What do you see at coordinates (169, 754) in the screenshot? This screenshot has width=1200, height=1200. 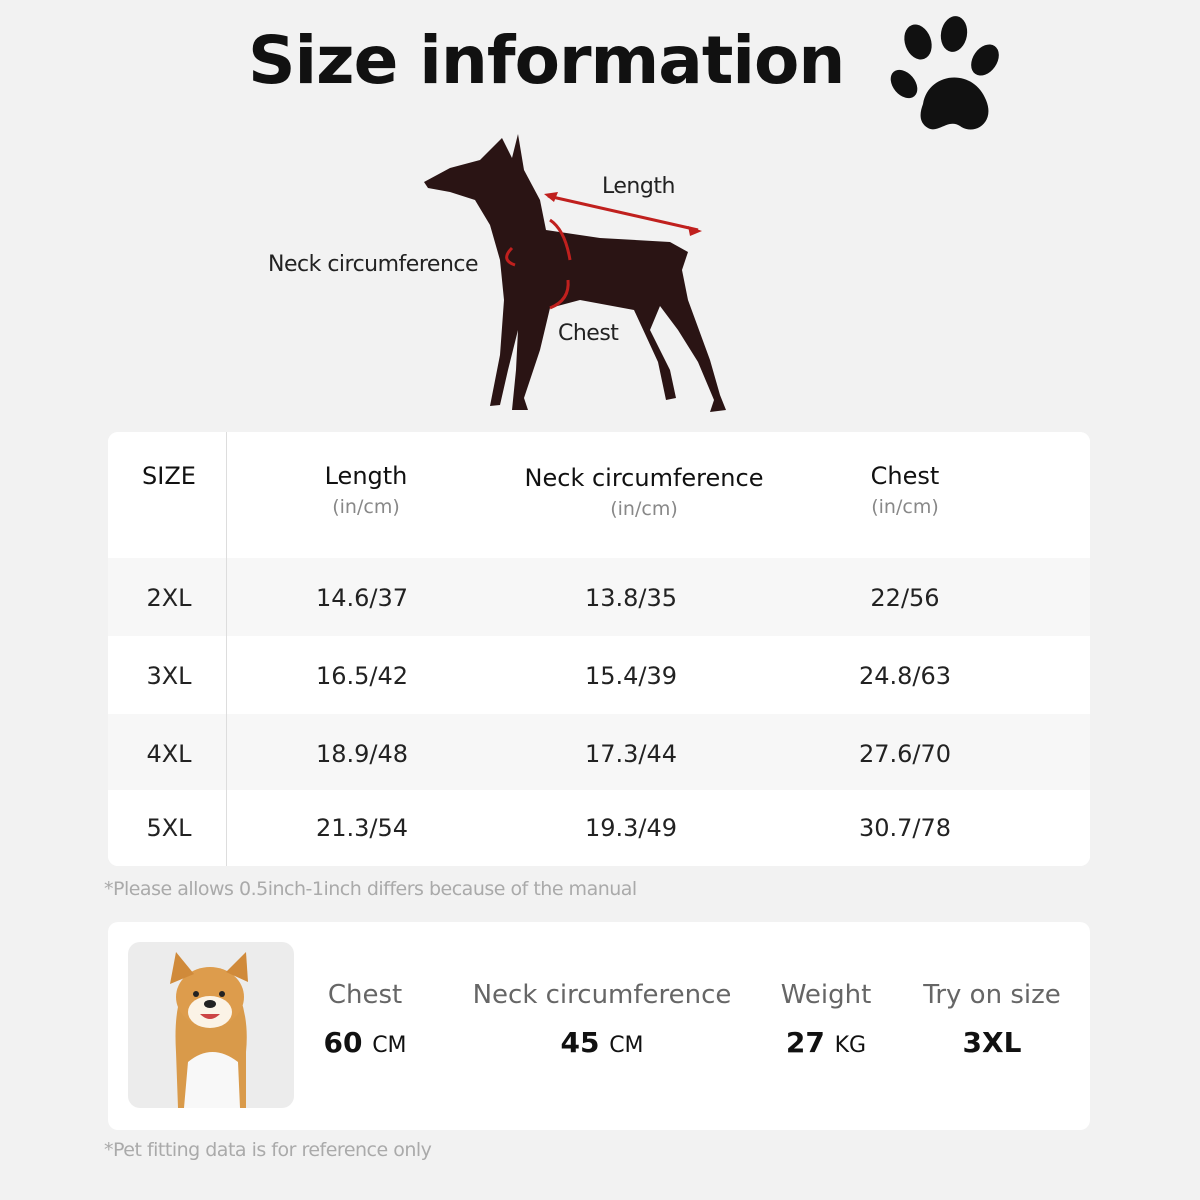 I see `size-cell: 4XL` at bounding box center [169, 754].